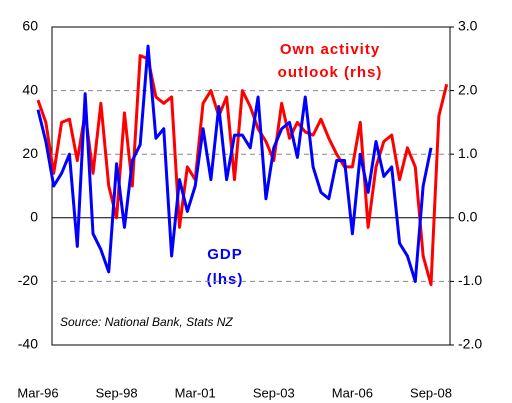 This screenshot has width=512, height=403. What do you see at coordinates (37, 392) in the screenshot?
I see `x-tick-label: Mar-96` at bounding box center [37, 392].